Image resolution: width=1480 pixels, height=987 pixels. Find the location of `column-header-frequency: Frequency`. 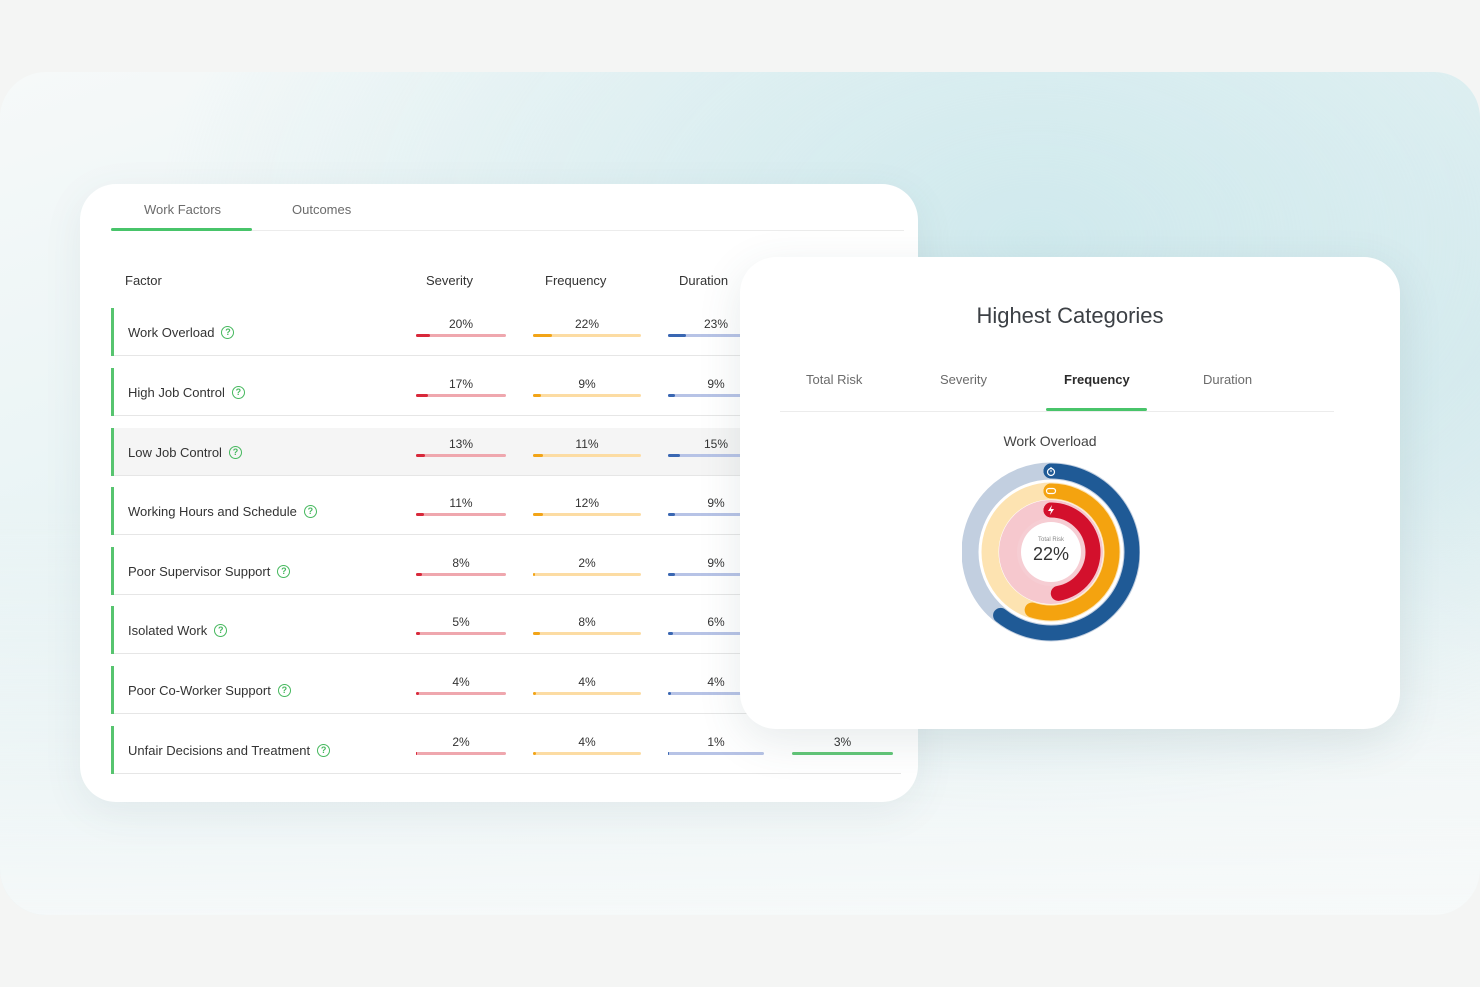

column-header-frequency: Frequency is located at coordinates (576, 280).